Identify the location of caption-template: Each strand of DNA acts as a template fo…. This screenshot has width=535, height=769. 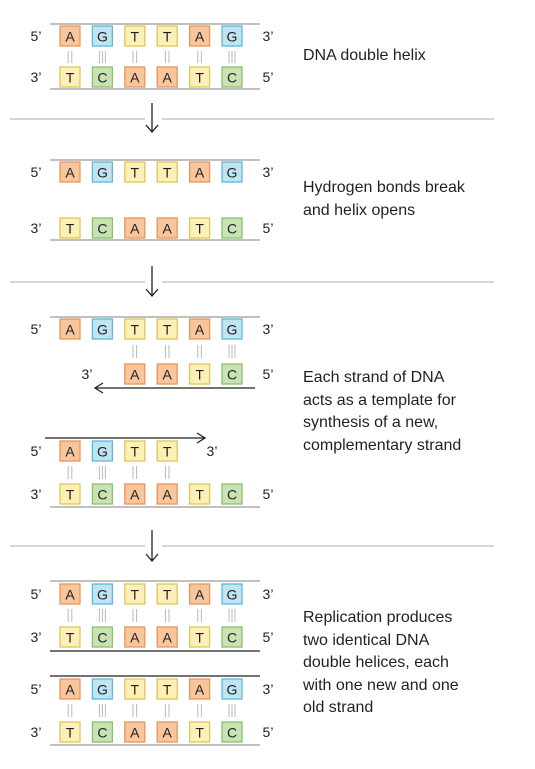
(382, 412).